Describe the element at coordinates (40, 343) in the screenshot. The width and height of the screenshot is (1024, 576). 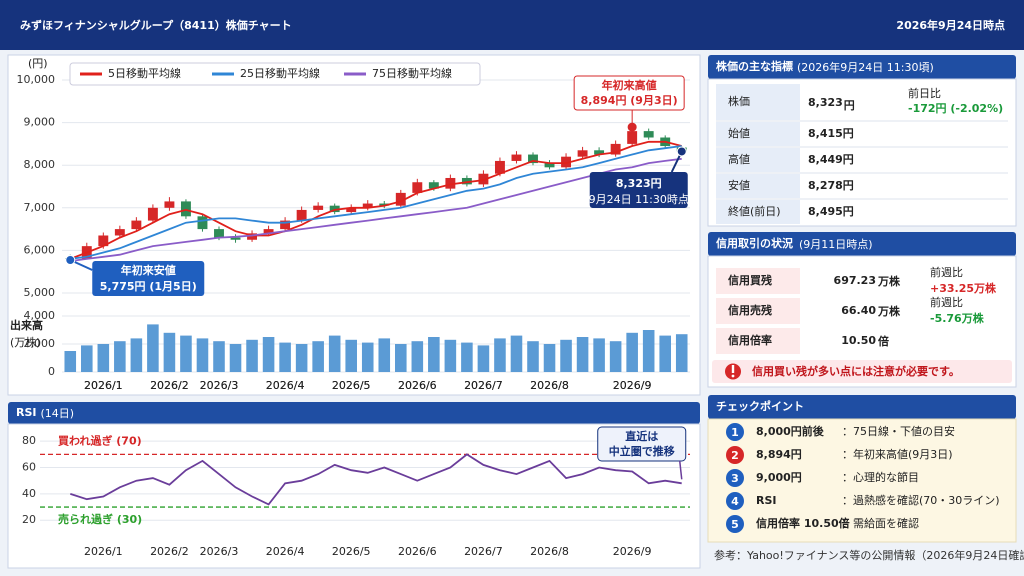
I see `y-tick-label: 2,000` at that location.